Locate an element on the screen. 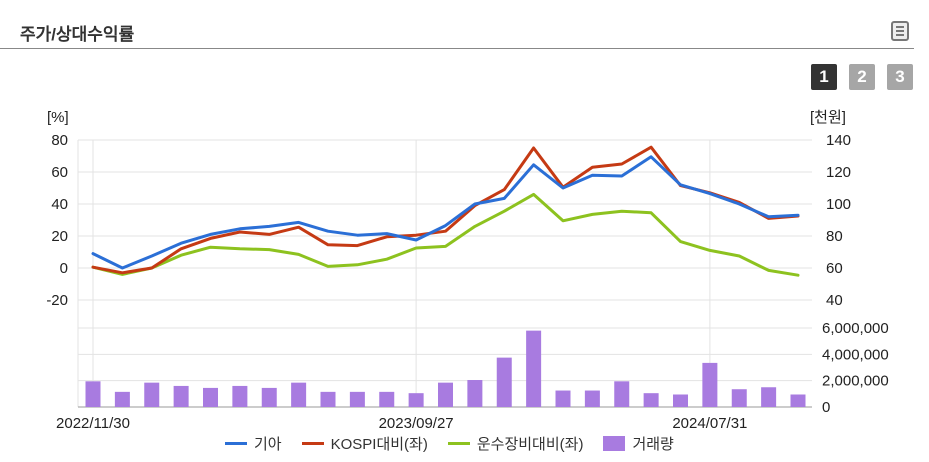 The image size is (929, 462). page-button-2: 2 is located at coordinates (862, 77).